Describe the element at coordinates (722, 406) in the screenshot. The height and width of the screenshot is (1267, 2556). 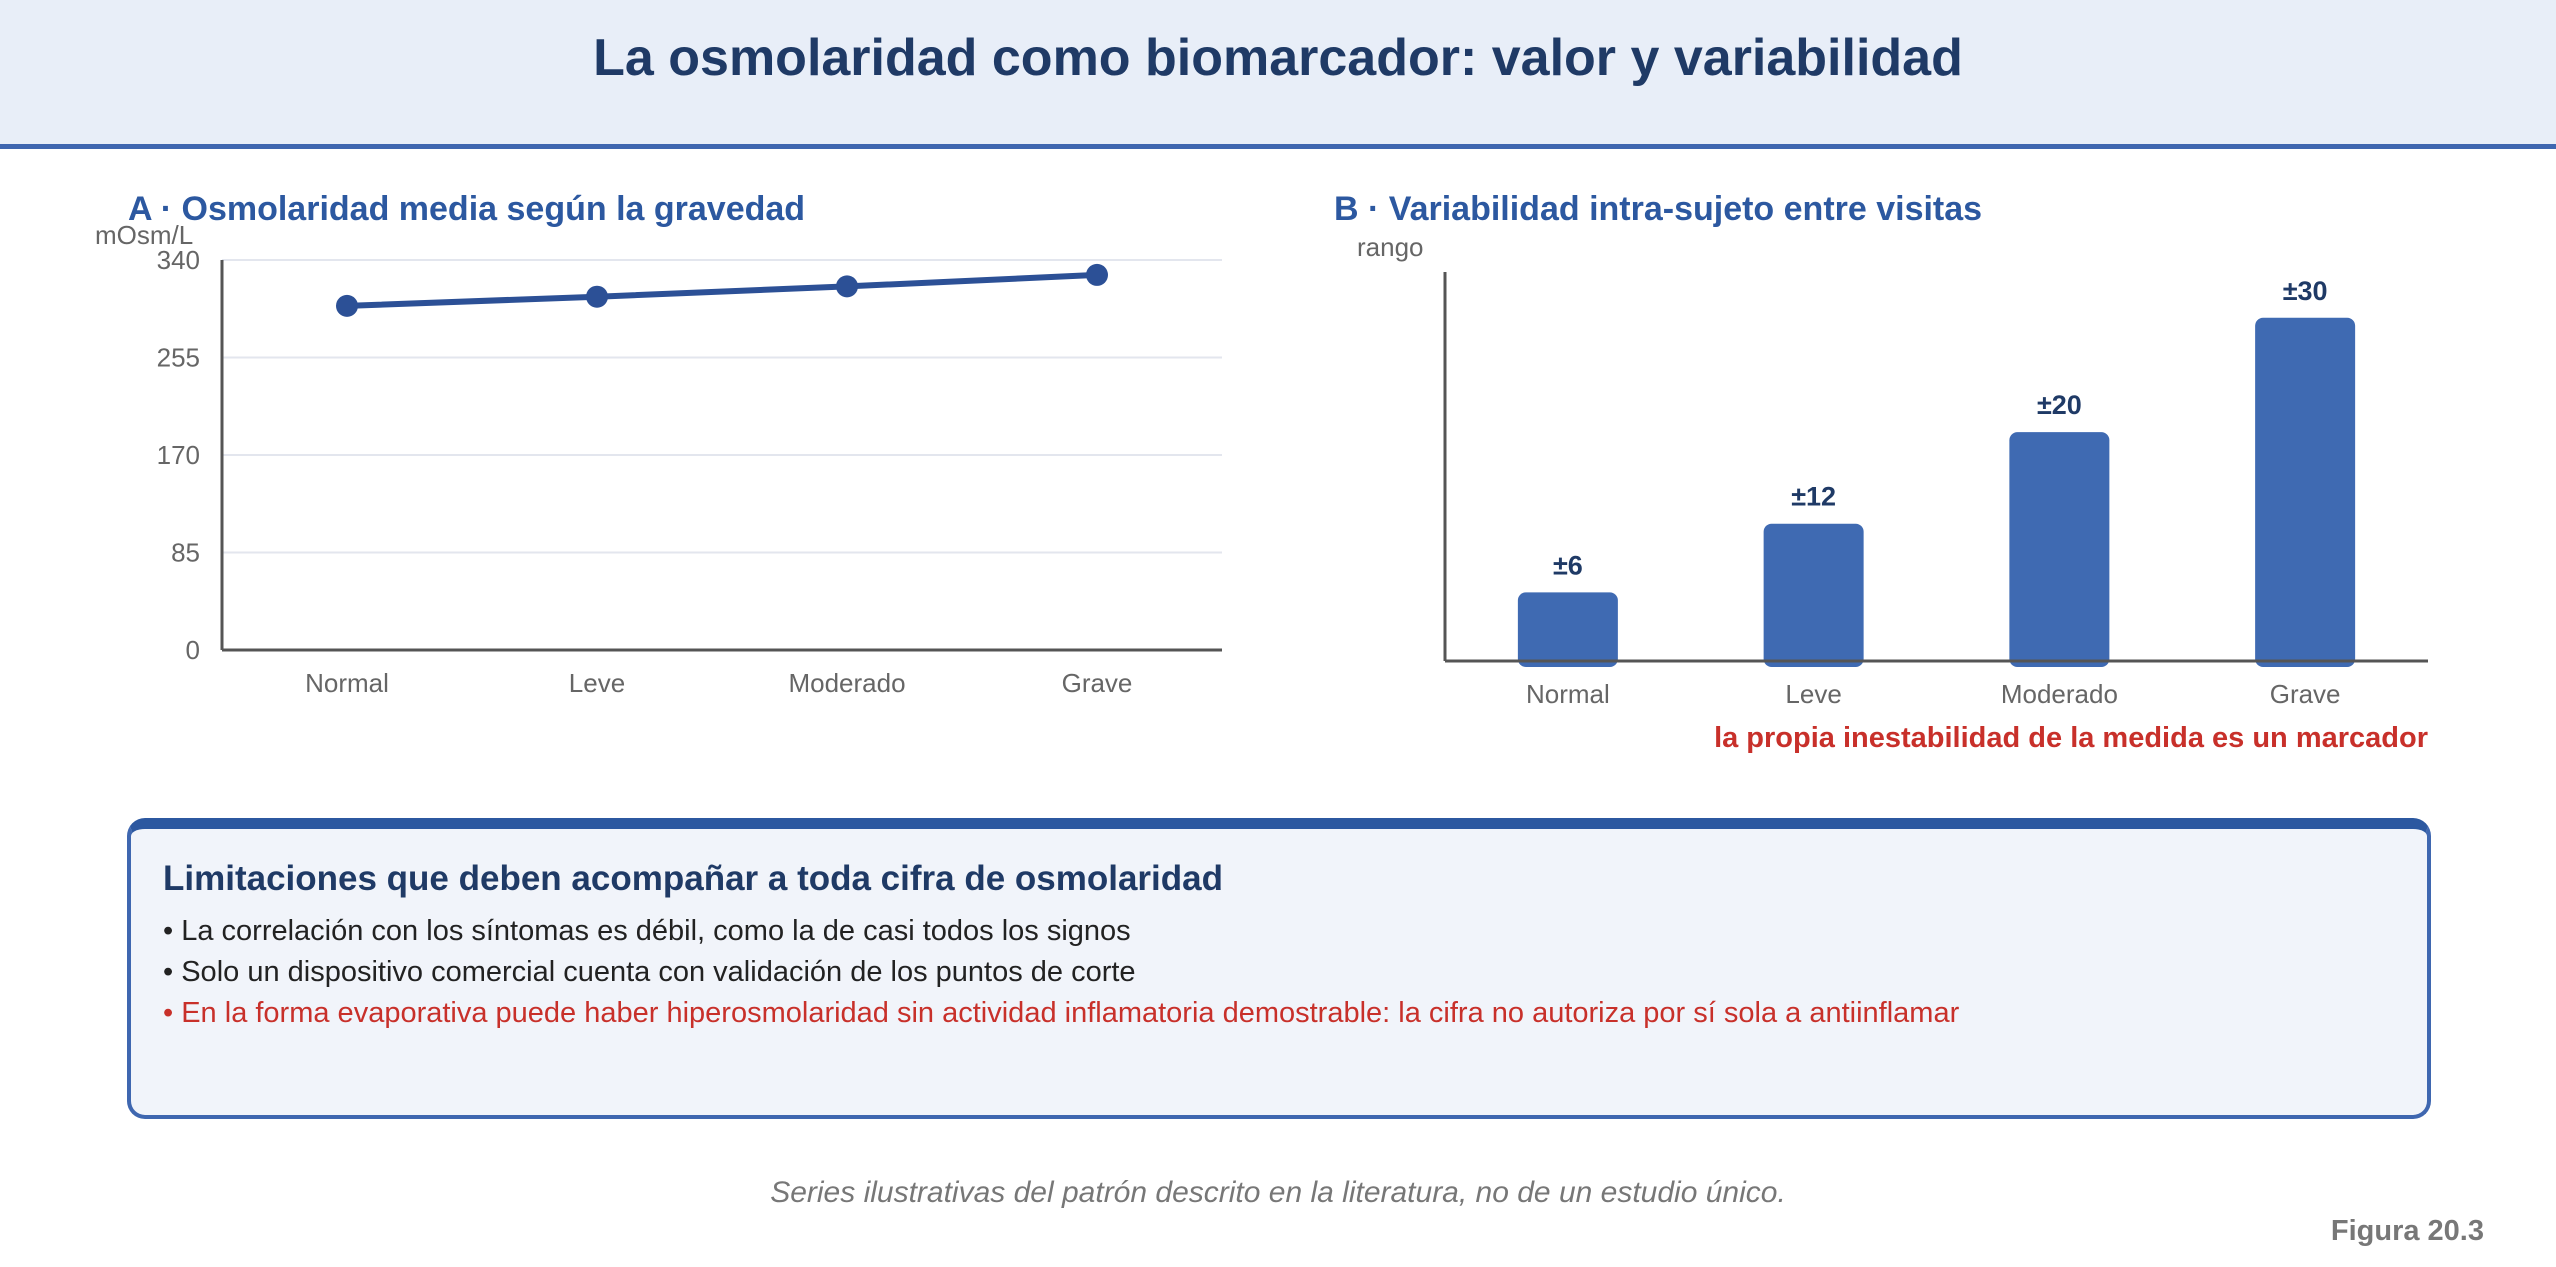
I see `chart-a-gridlines` at that location.